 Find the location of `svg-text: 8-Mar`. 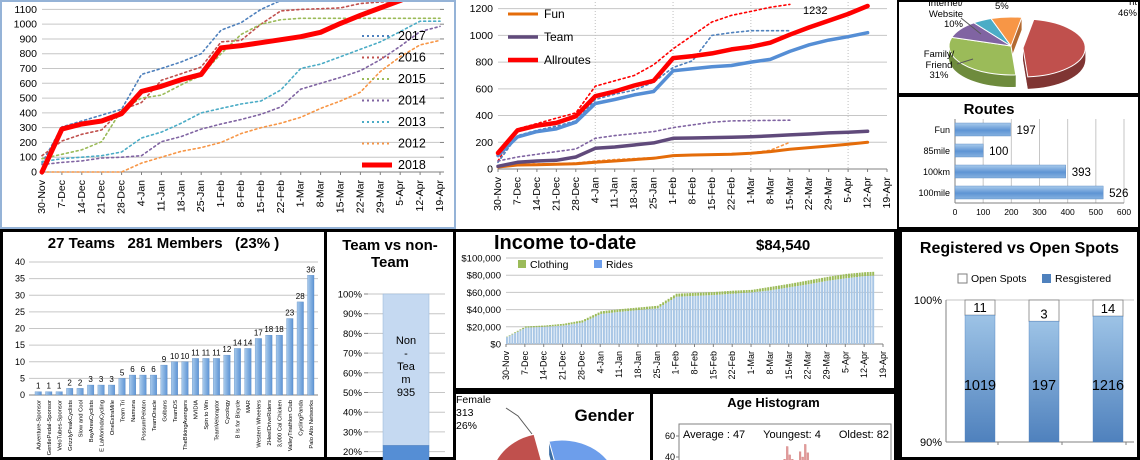

svg-text: 8-Mar is located at coordinates (770, 363).